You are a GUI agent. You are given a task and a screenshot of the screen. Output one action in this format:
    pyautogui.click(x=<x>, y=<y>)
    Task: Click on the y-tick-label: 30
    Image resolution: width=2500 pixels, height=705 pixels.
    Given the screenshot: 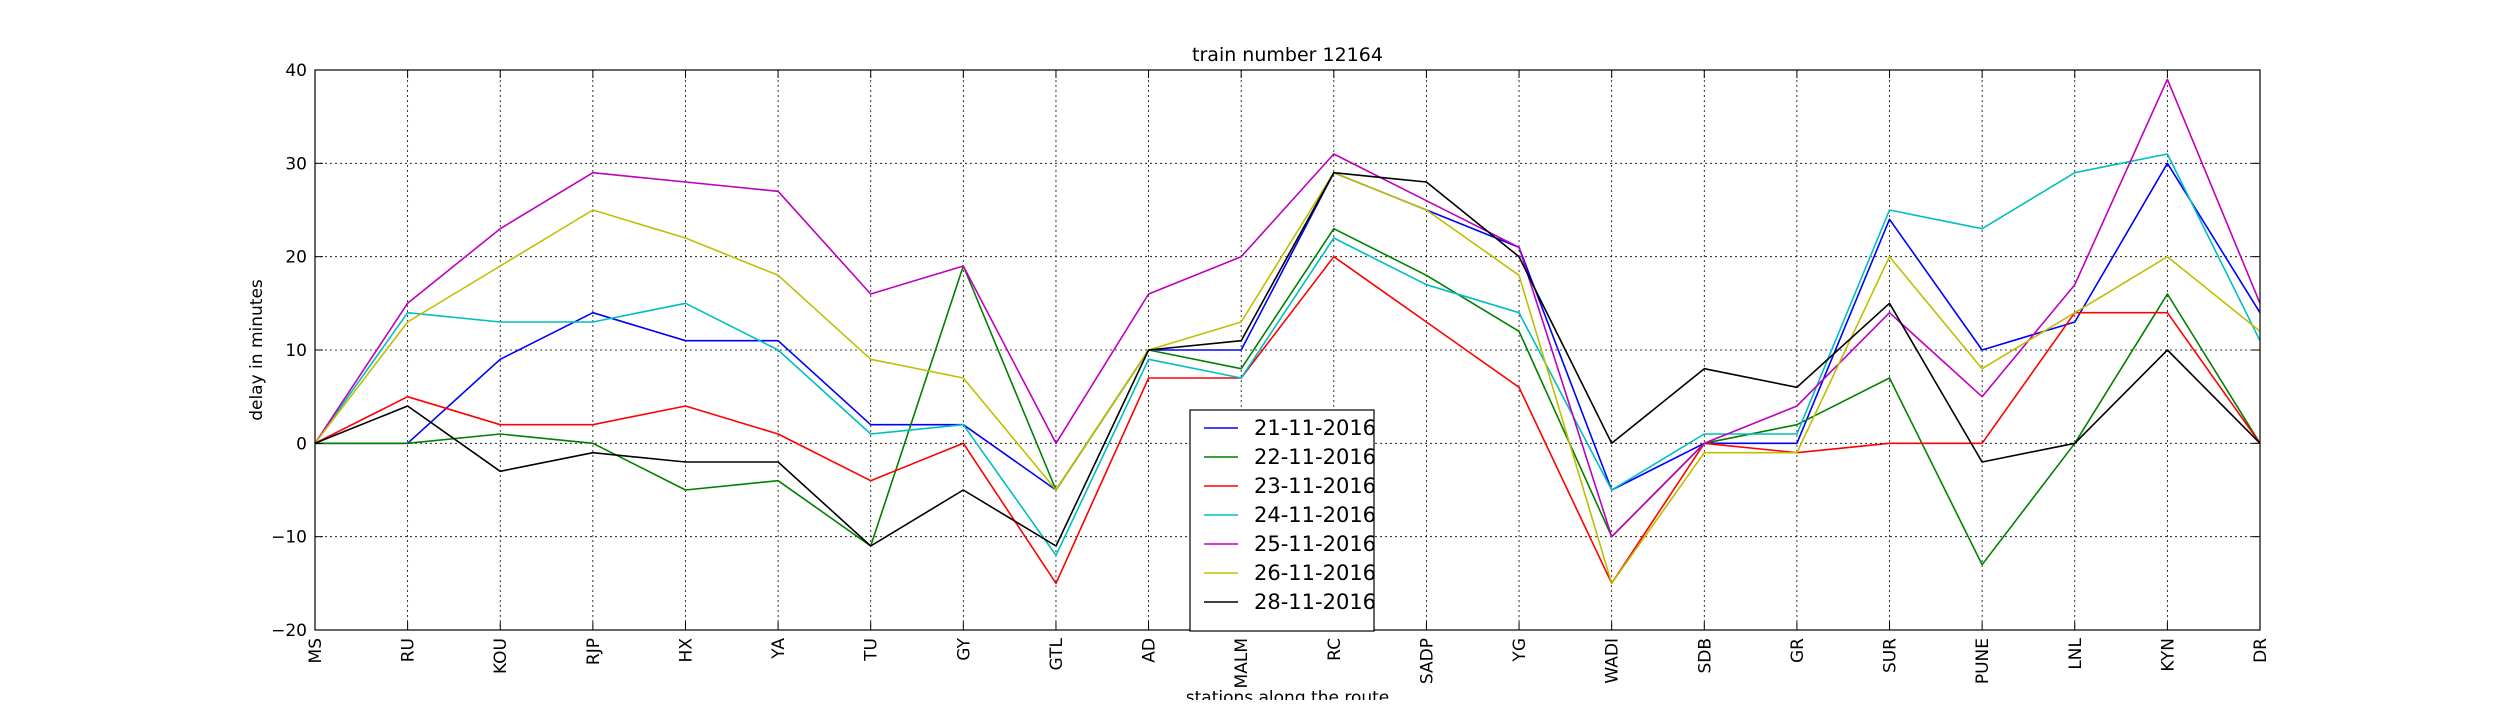 What is the action you would take?
    pyautogui.click(x=296, y=164)
    